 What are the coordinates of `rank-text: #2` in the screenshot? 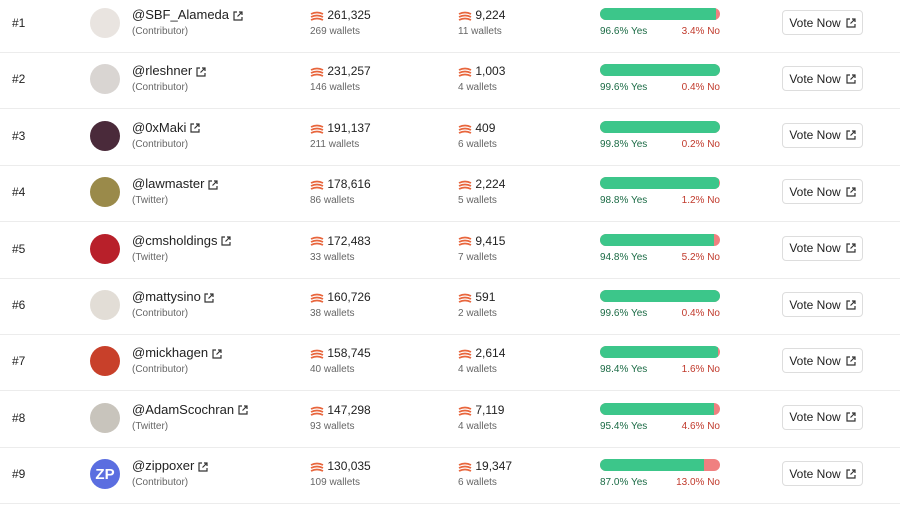 It's located at (19, 79).